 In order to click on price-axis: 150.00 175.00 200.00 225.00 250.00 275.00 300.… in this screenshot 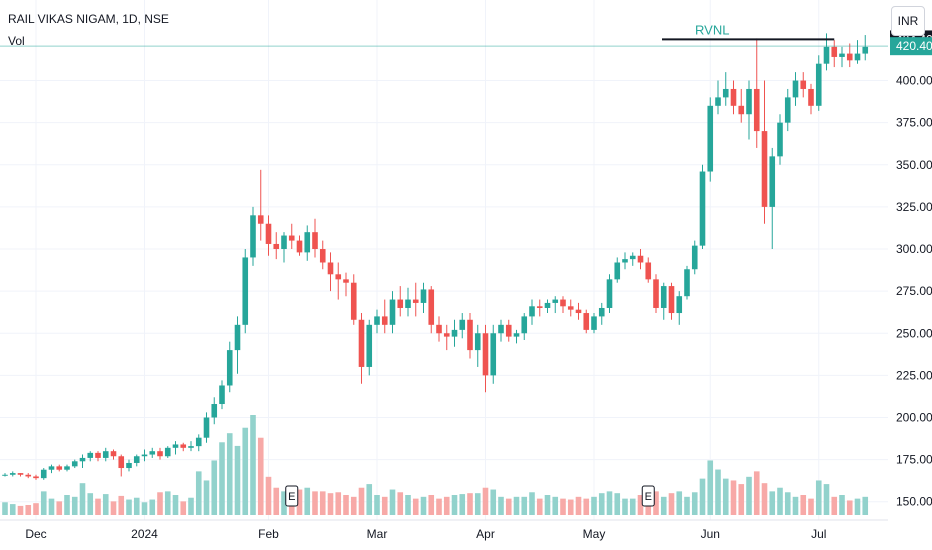, I will do `click(910, 275)`.